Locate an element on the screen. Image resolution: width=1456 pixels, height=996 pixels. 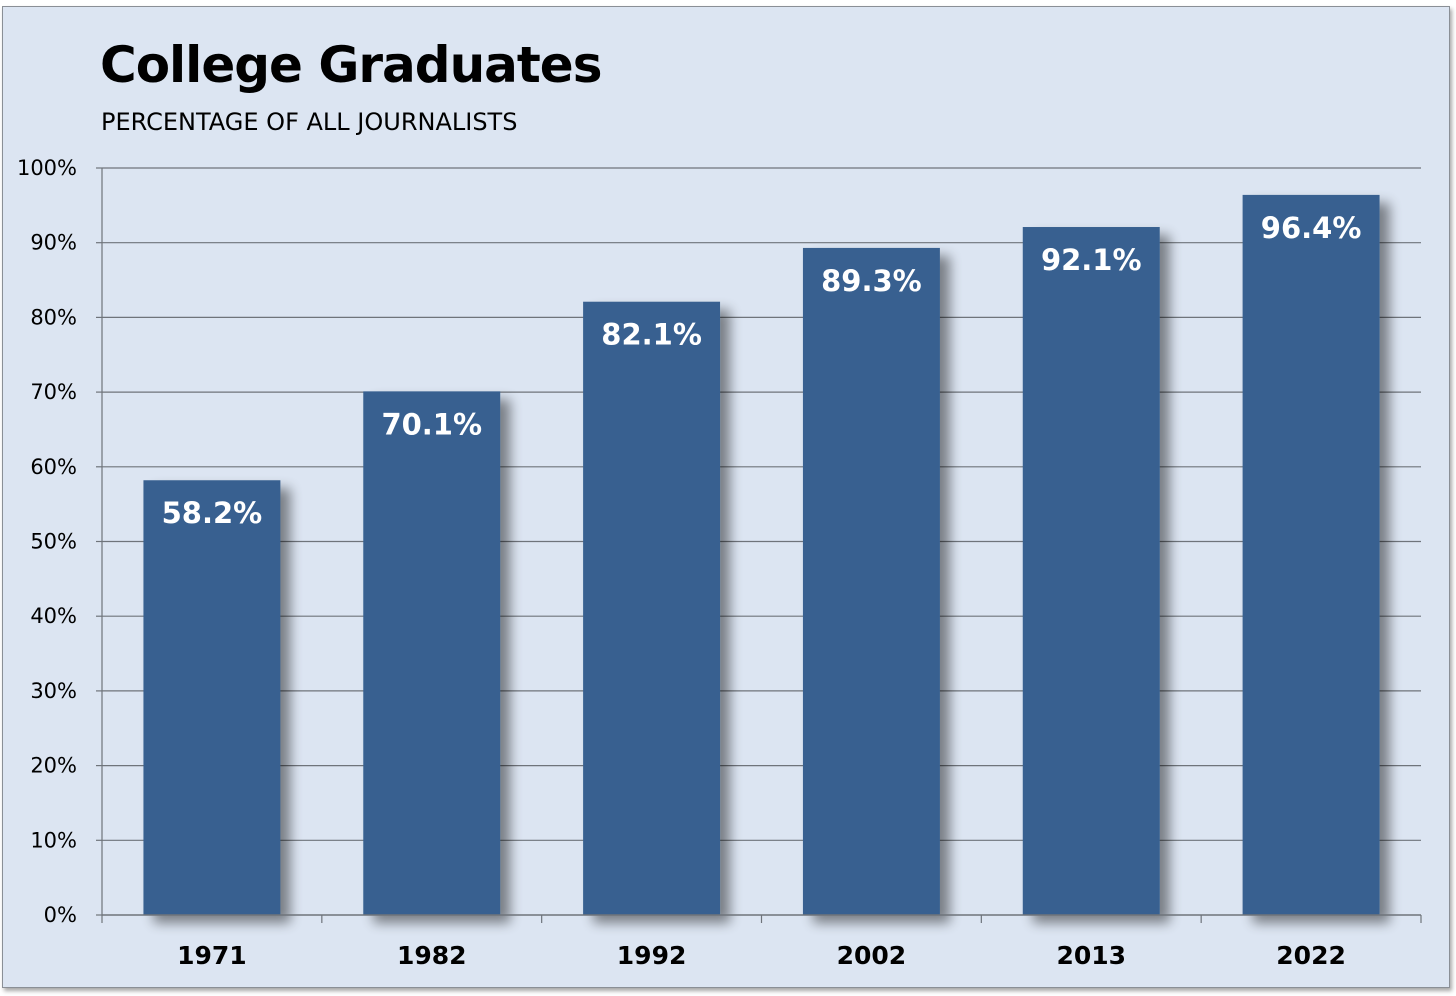
x-tick-label: 2013 is located at coordinates (1091, 955).